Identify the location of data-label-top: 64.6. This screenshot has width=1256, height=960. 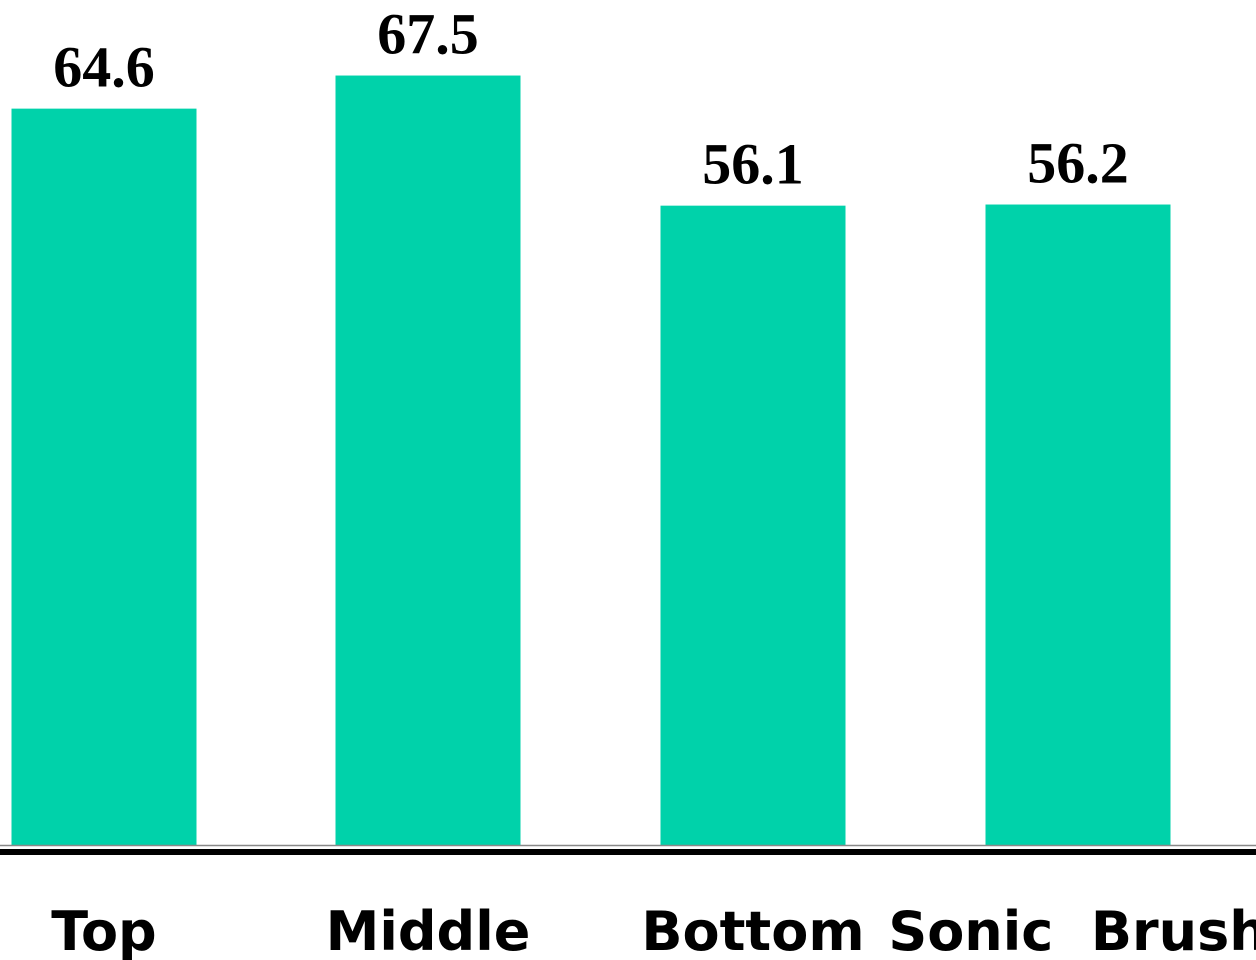
(104, 67).